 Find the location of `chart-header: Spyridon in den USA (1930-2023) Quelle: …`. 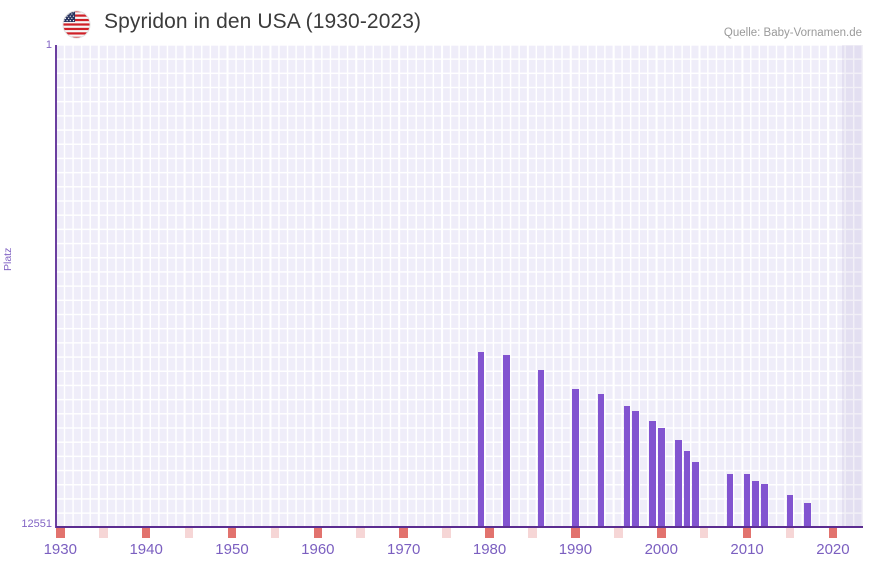

chart-header: Spyridon in den USA (1930-2023) Quelle: … is located at coordinates (436, 22).